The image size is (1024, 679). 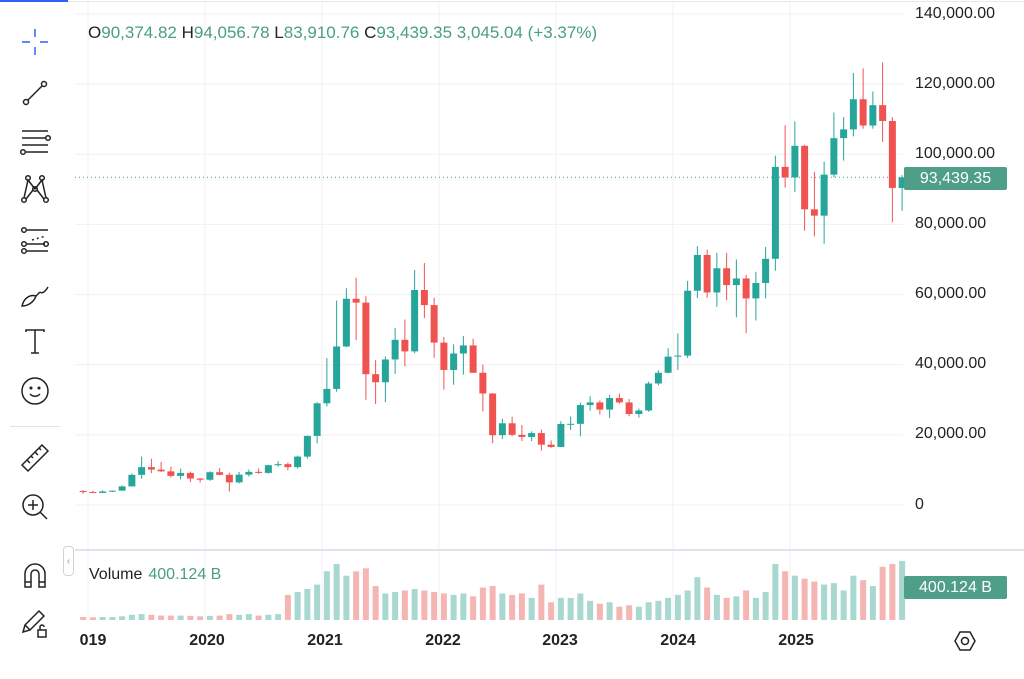 I want to click on forecast-tool, so click(x=35, y=241).